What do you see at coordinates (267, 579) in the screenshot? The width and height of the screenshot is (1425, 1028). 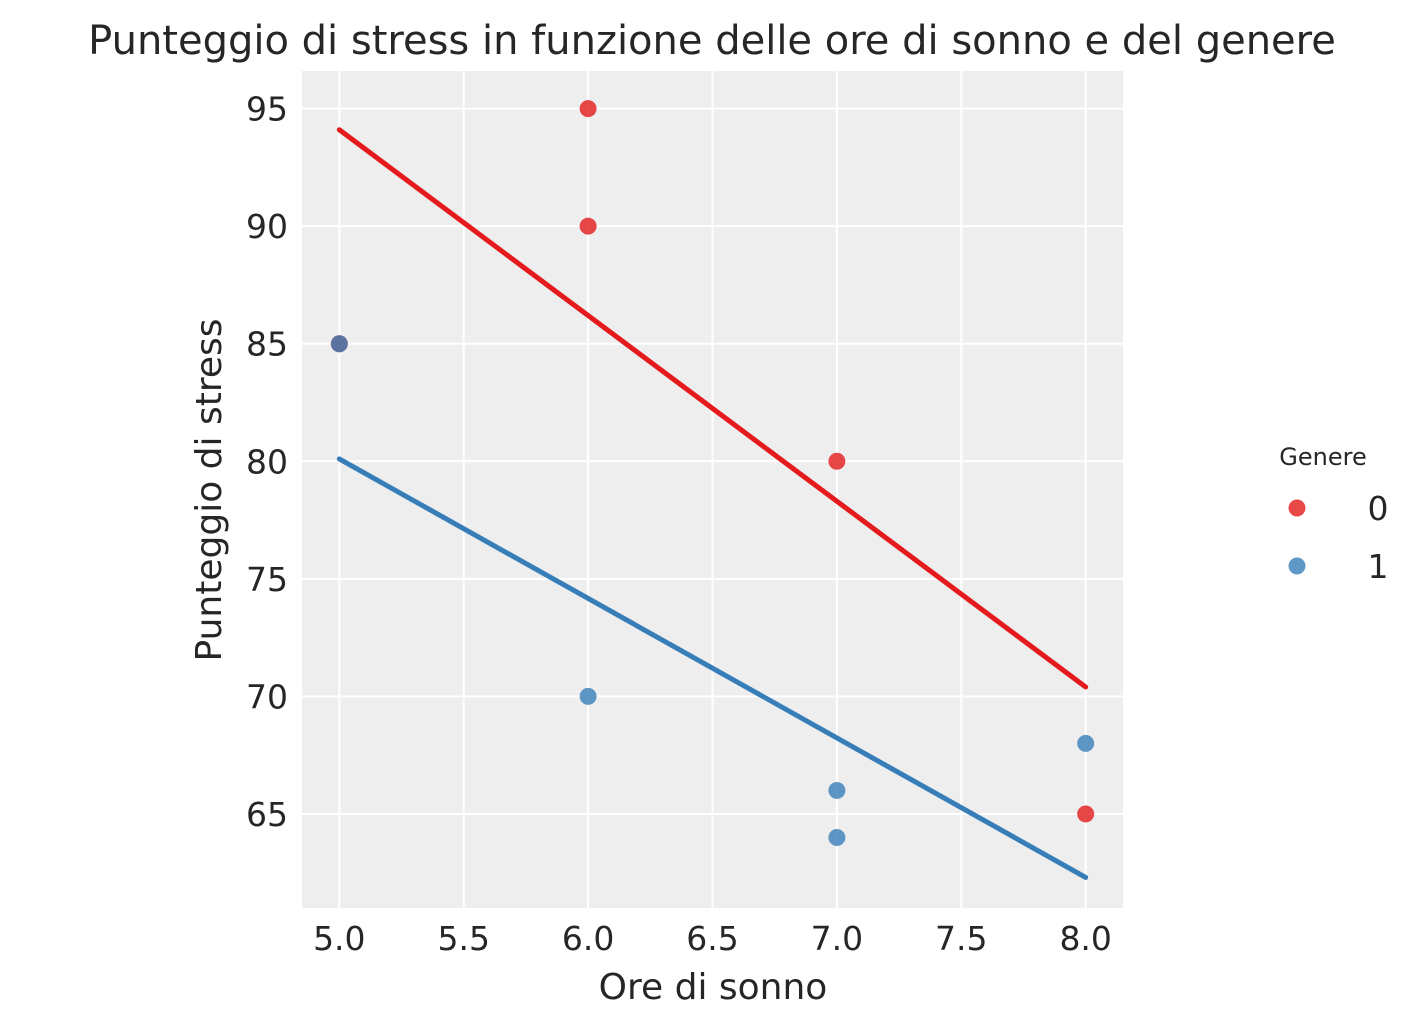 I see `y-tick-label: 75` at bounding box center [267, 579].